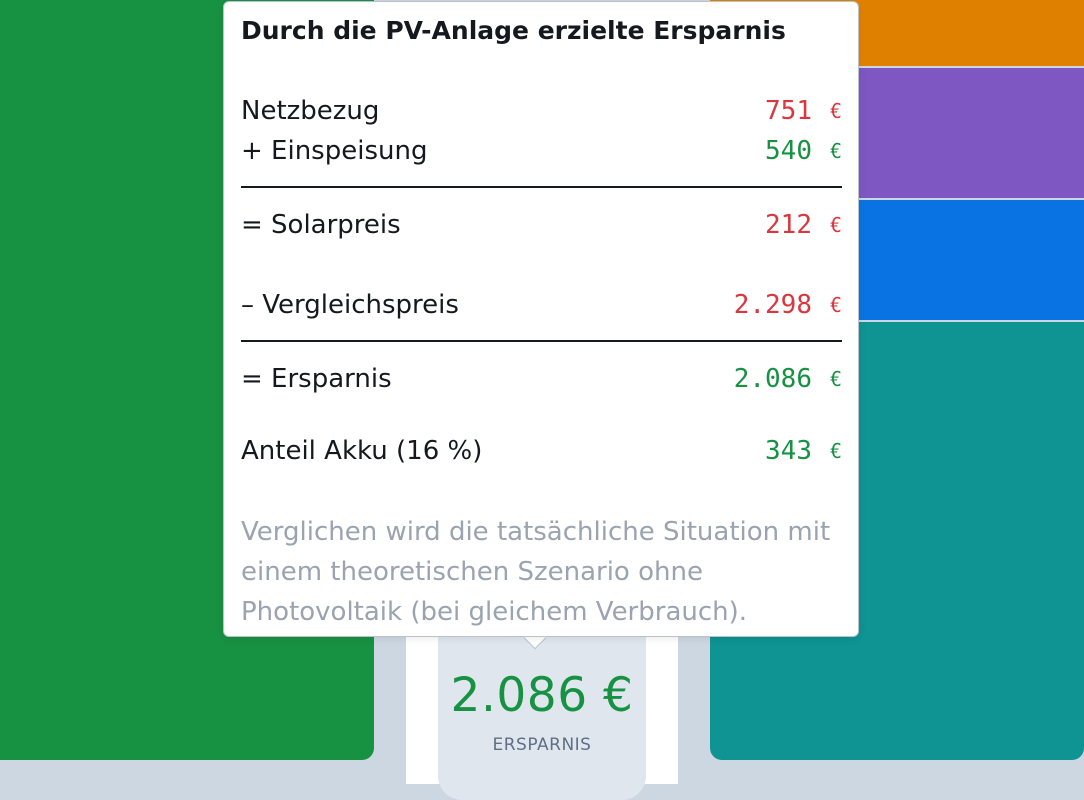 Image resolution: width=1084 pixels, height=800 pixels. Describe the element at coordinates (513, 30) in the screenshot. I see `tooltip-title: Durch die PV-Anlage erzielte Ersparnis` at that location.